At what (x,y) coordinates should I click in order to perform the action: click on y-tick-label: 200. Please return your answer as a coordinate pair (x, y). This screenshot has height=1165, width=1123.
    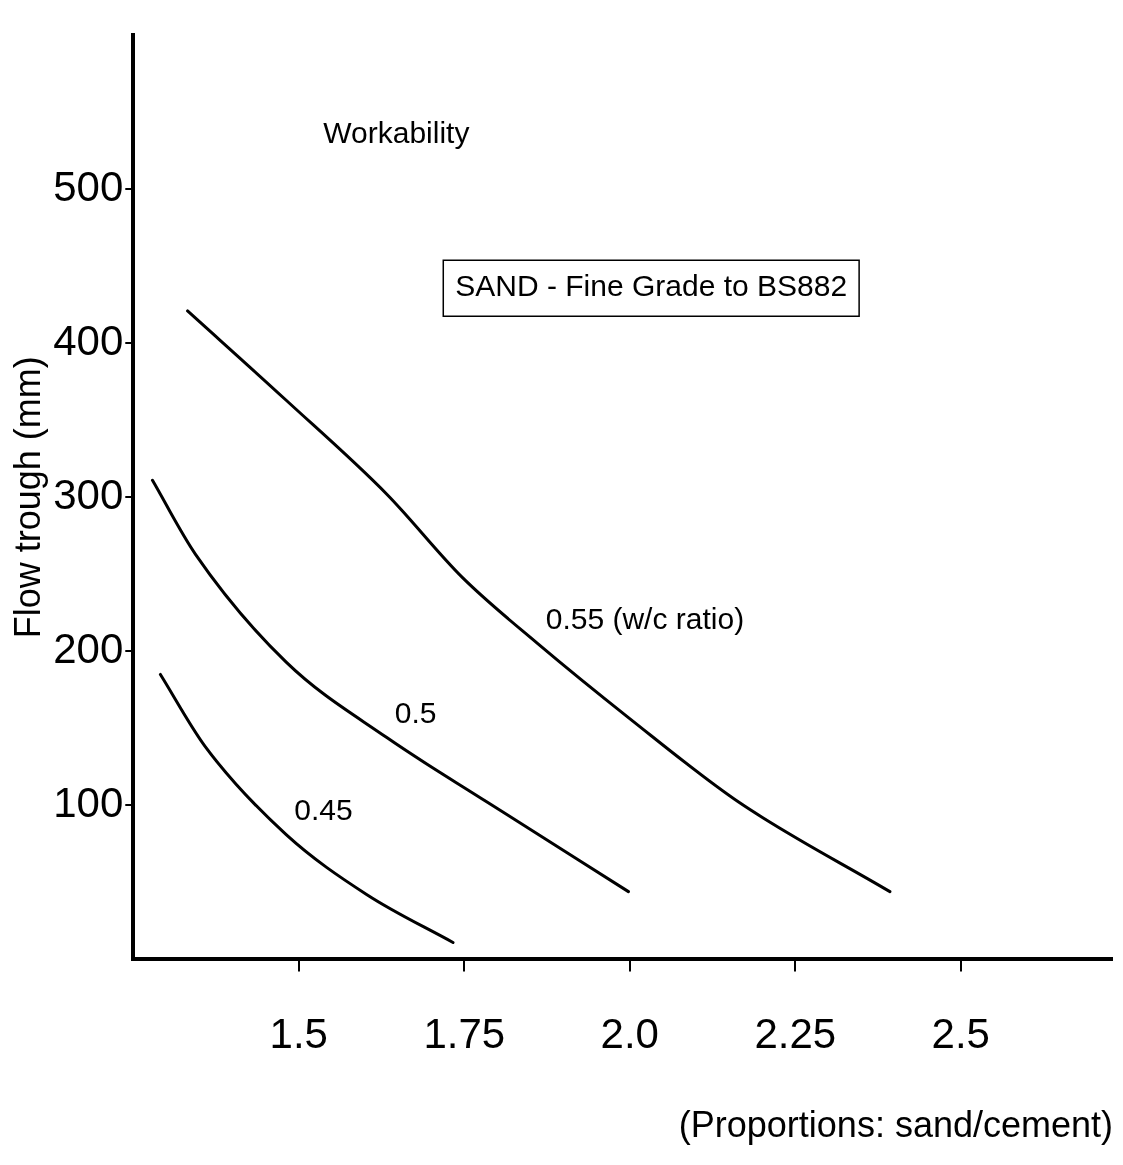
    Looking at the image, I should click on (88, 648).